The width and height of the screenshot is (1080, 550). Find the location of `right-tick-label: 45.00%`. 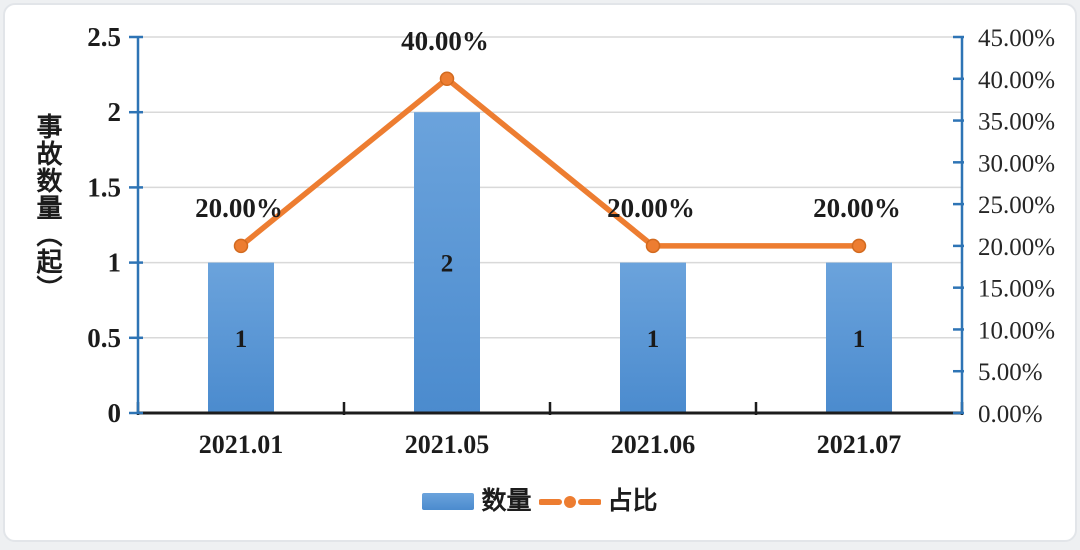

right-tick-label: 45.00% is located at coordinates (1016, 38).